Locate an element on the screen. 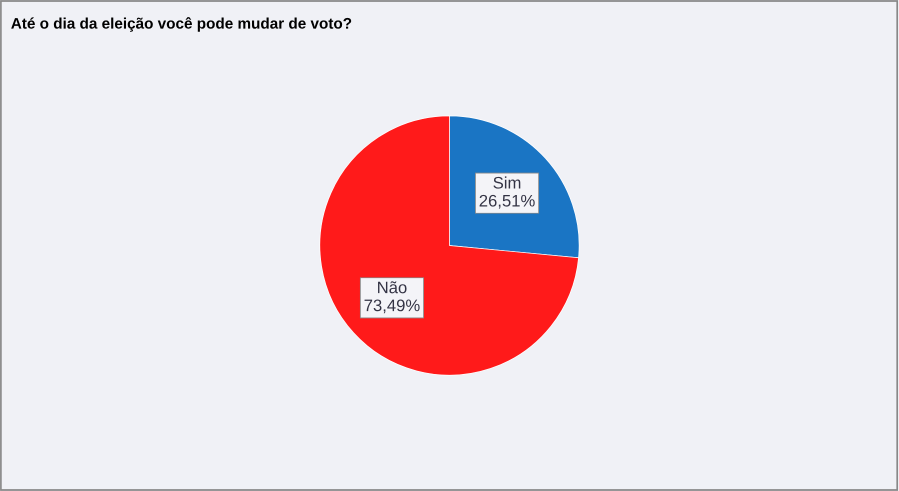 The height and width of the screenshot is (491, 899). text: Até o dia da eleição você pode mudar de voto? is located at coordinates (181, 24).